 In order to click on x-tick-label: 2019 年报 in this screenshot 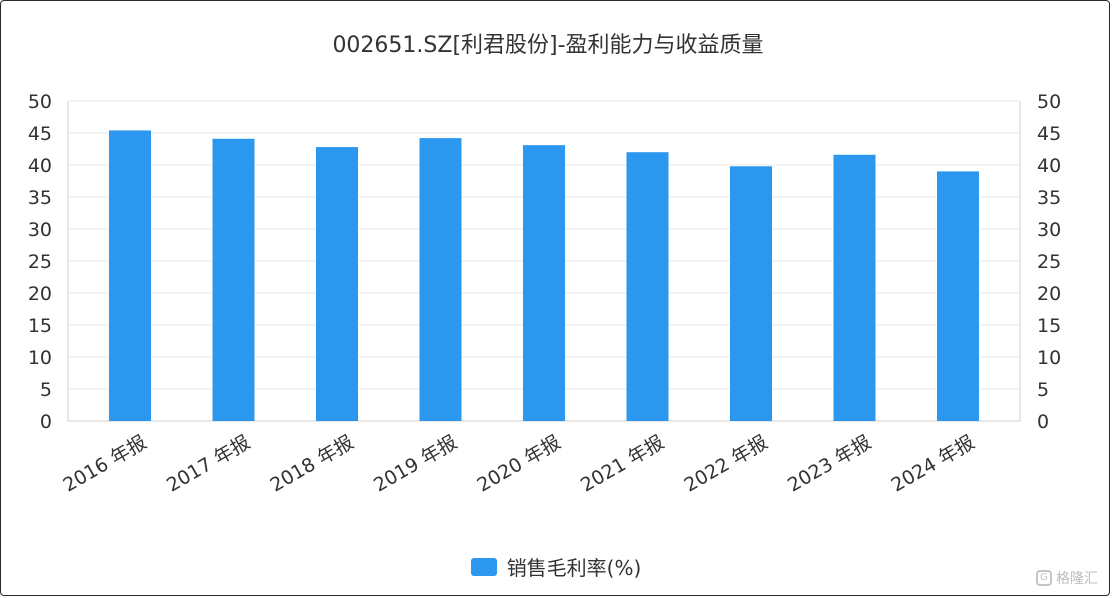, I will do `click(415, 463)`.